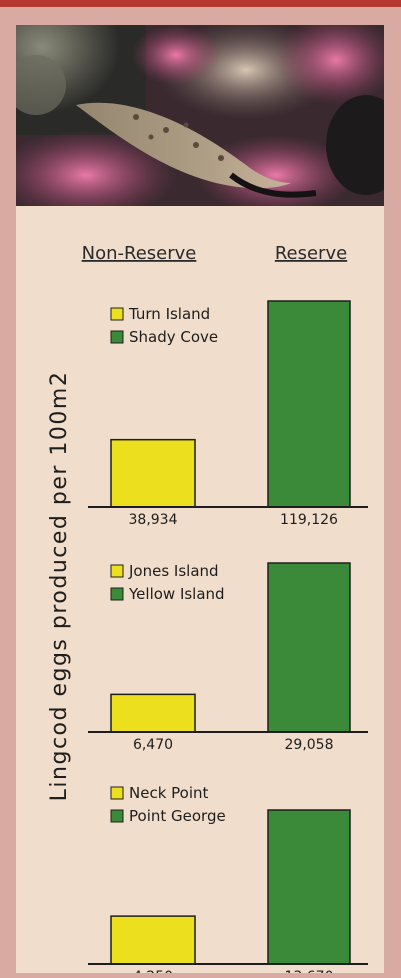 The image size is (401, 978). Describe the element at coordinates (309, 971) in the screenshot. I see `value-label-reserve: 13,670` at that location.